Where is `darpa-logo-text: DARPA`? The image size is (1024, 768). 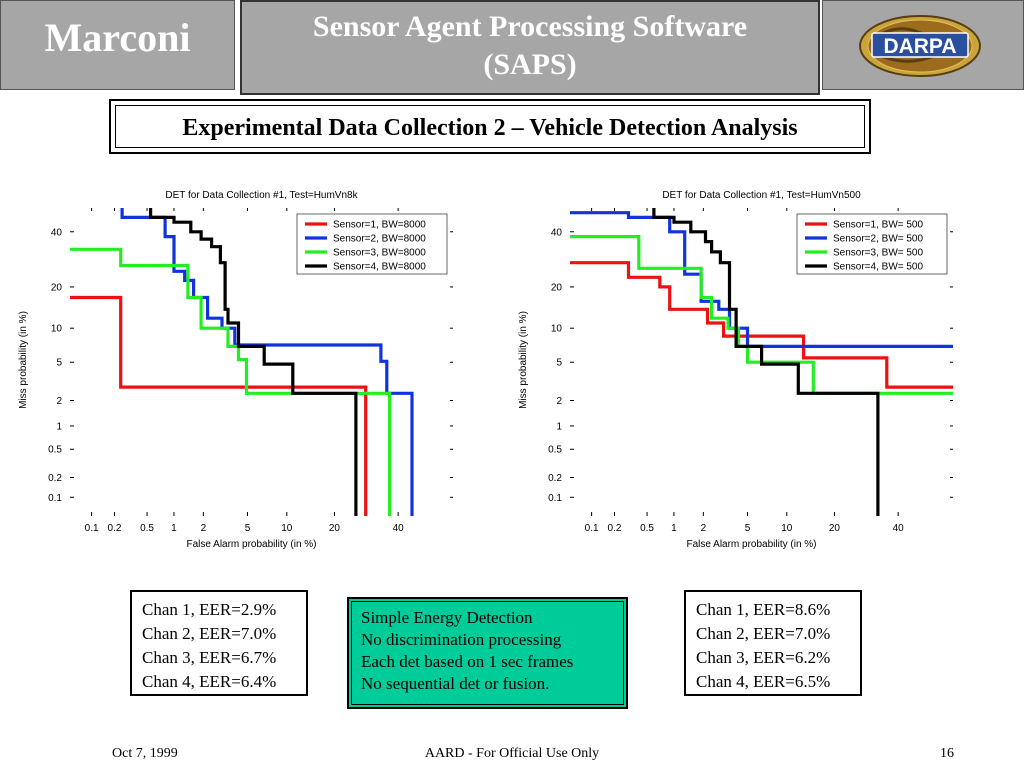 darpa-logo-text: DARPA is located at coordinates (919, 46).